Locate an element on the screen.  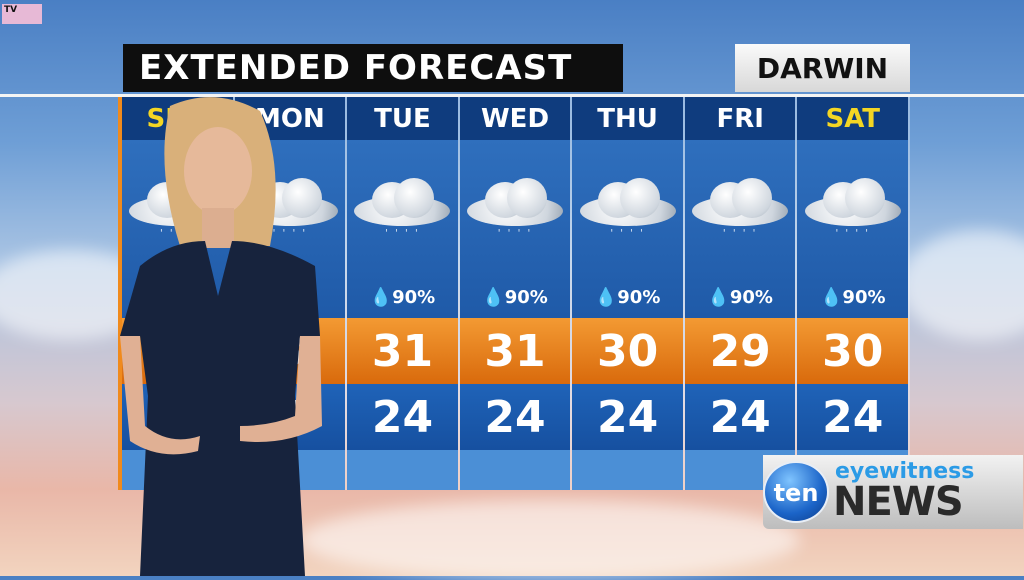
forecast-day-wed: WED ' ' ' ' 💧90% 31 24 is located at coordinates (516, 293).